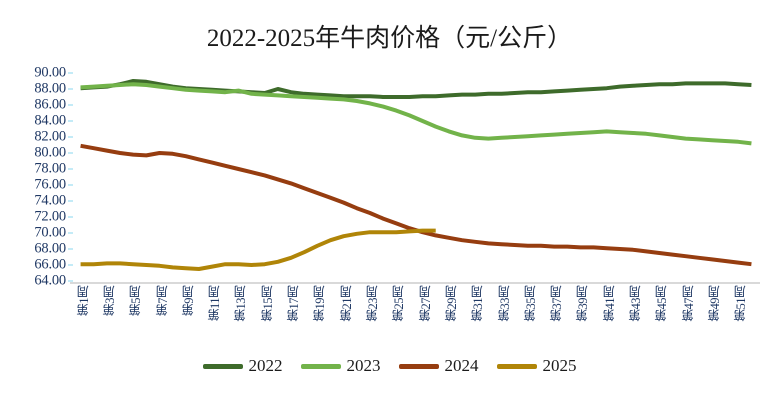 The height and width of the screenshot is (401, 779). Describe the element at coordinates (50, 184) in the screenshot. I see `y-axis-tick-label: 76.00` at that location.